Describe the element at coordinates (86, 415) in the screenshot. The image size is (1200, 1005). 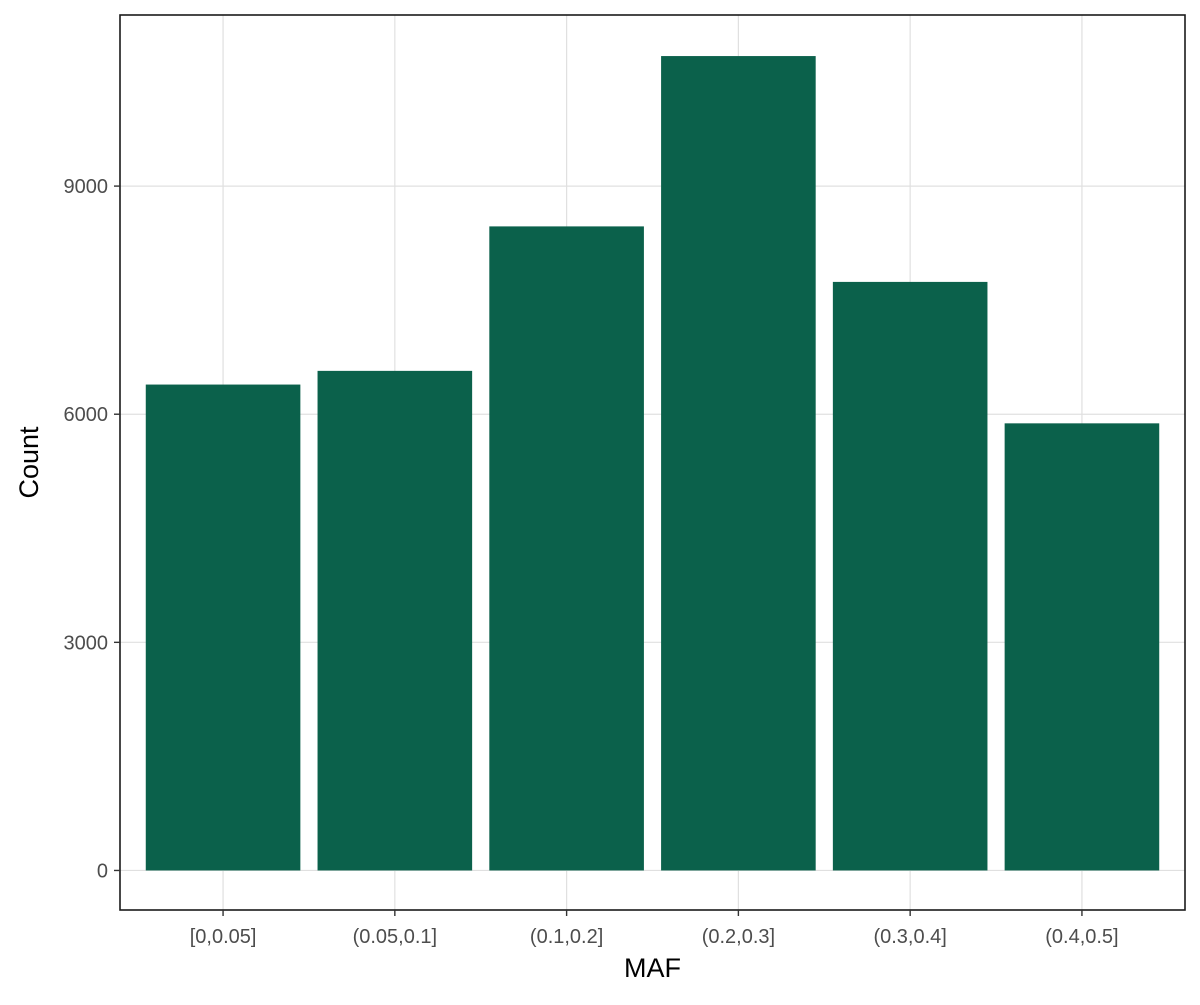
I see `y-tick-label: 6000` at that location.